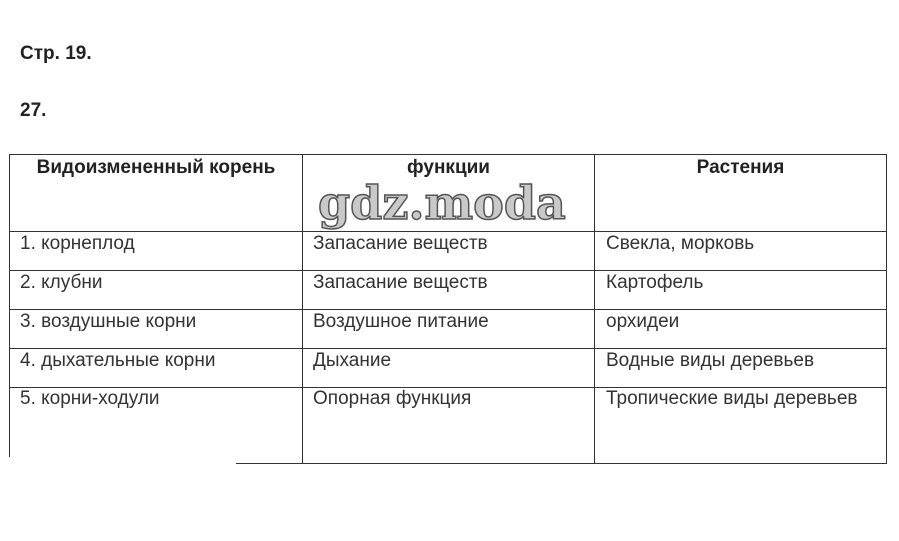 Image resolution: width=899 pixels, height=541 pixels. What do you see at coordinates (441, 203) in the screenshot?
I see `watermark: gdz.moda` at bounding box center [441, 203].